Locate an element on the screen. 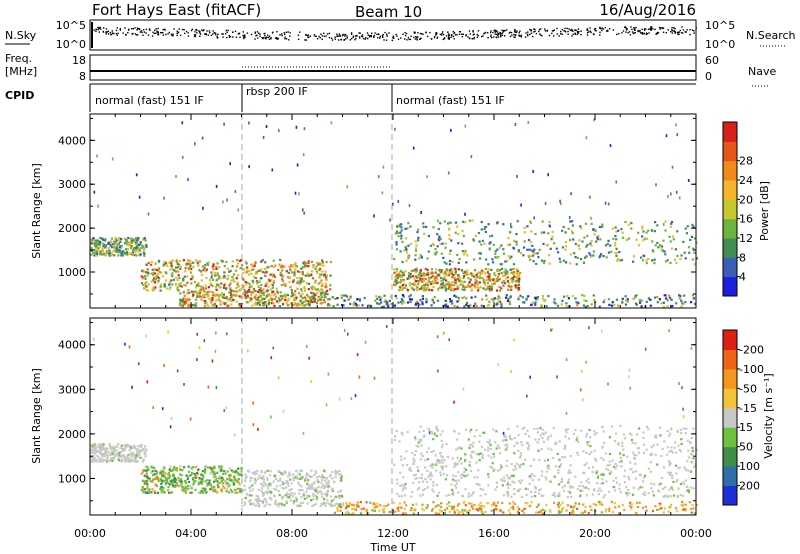 The image size is (800, 554). power-colorbar-swatch is located at coordinates (730, 286).